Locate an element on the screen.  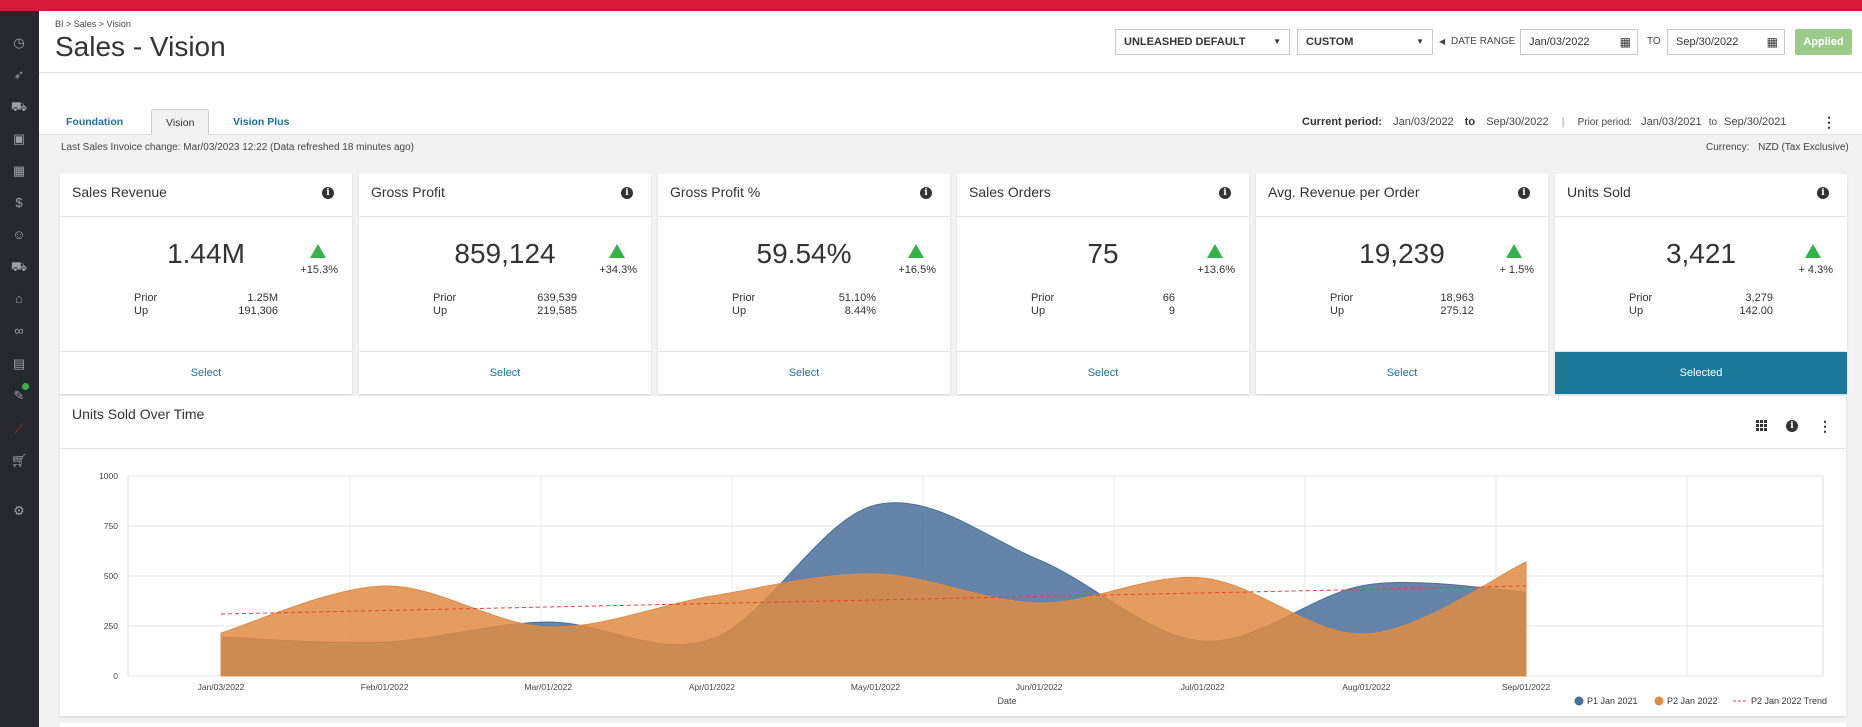
prior-period-to-label: to is located at coordinates (1713, 122).